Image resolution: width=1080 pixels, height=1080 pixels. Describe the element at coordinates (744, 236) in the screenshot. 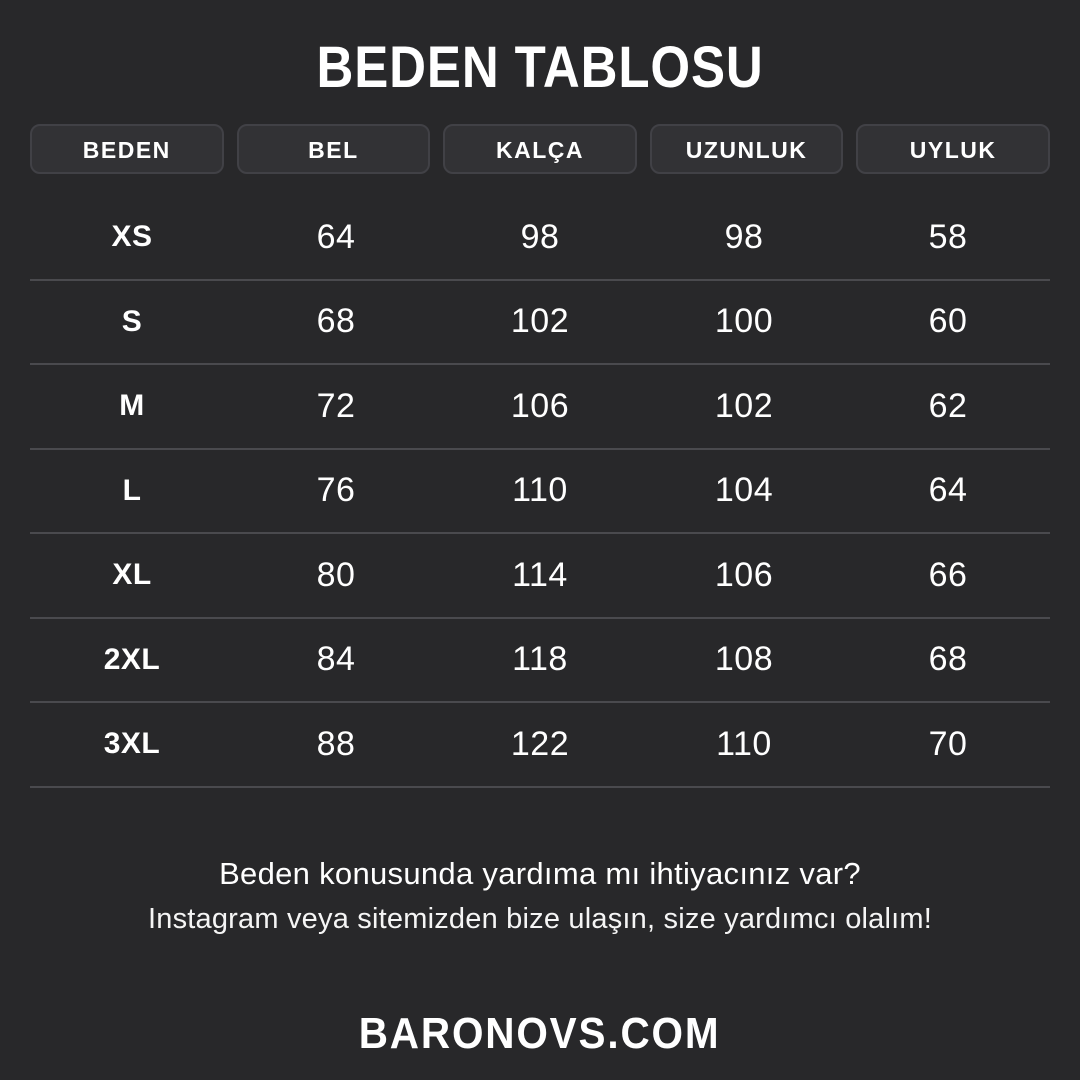

I see `uzunluk-value-cell: 98` at that location.